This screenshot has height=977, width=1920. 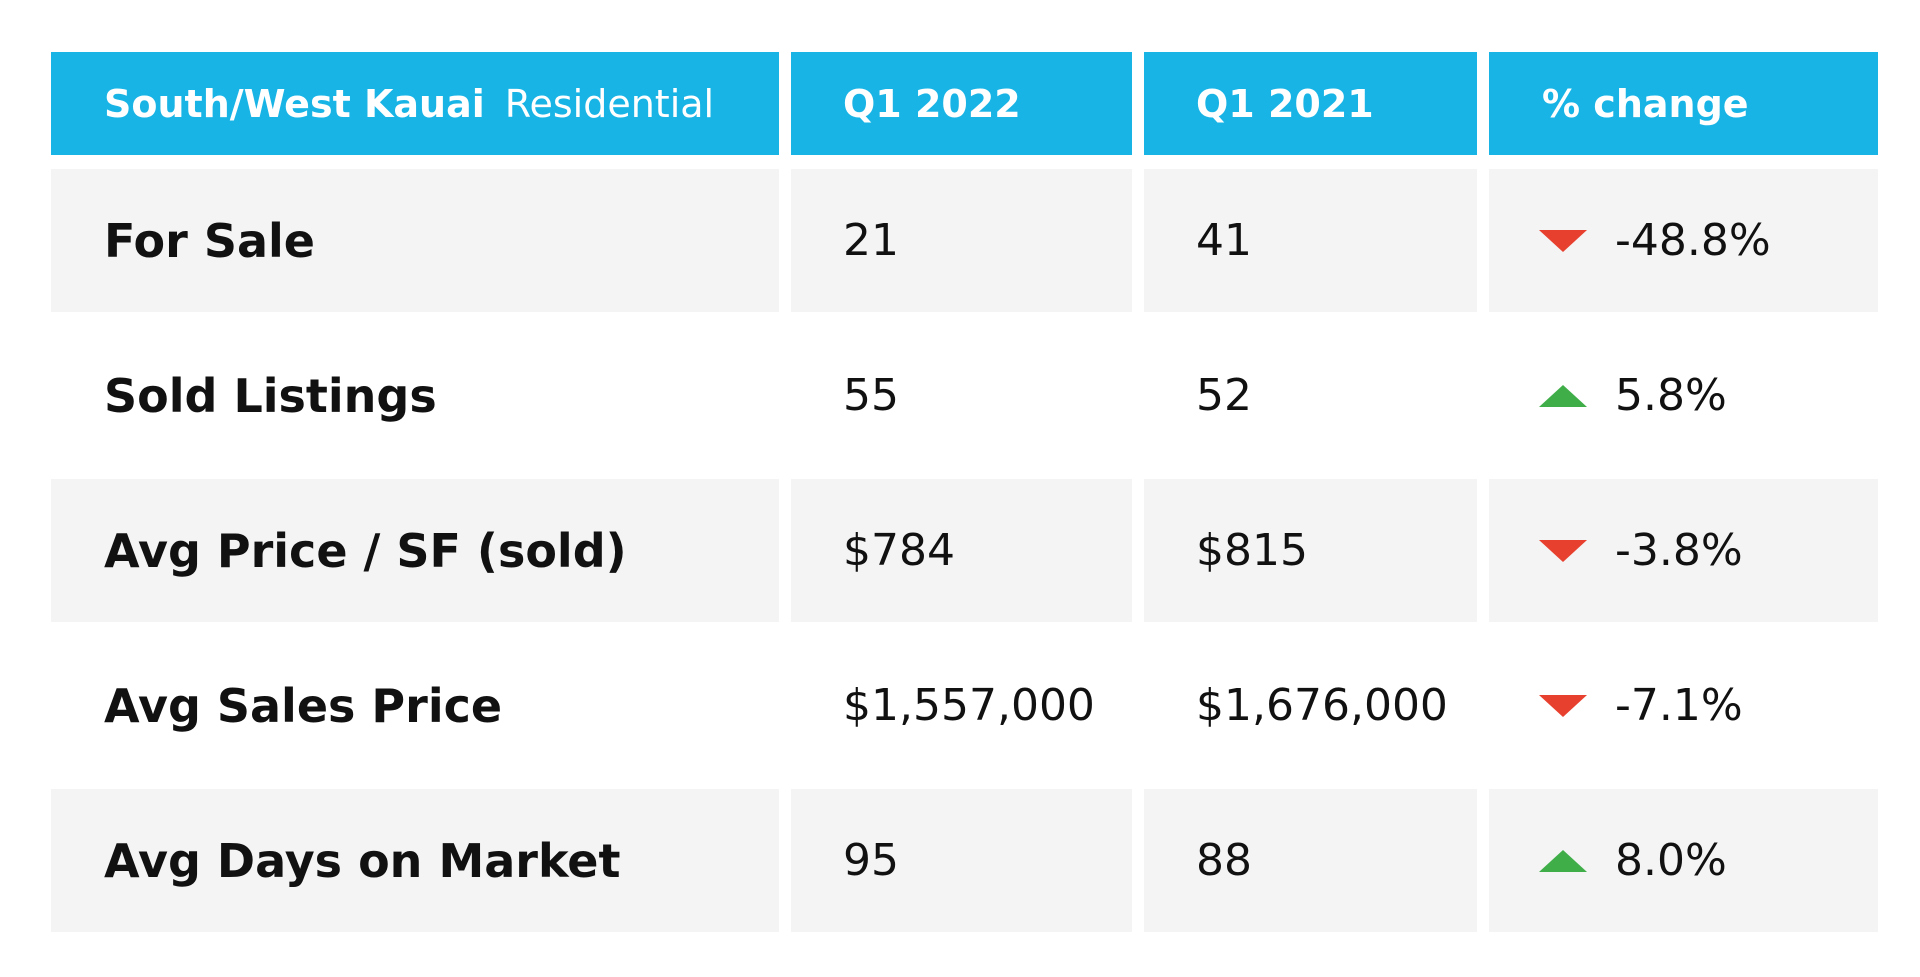 What do you see at coordinates (871, 395) in the screenshot?
I see `value-q1-2022: 55` at bounding box center [871, 395].